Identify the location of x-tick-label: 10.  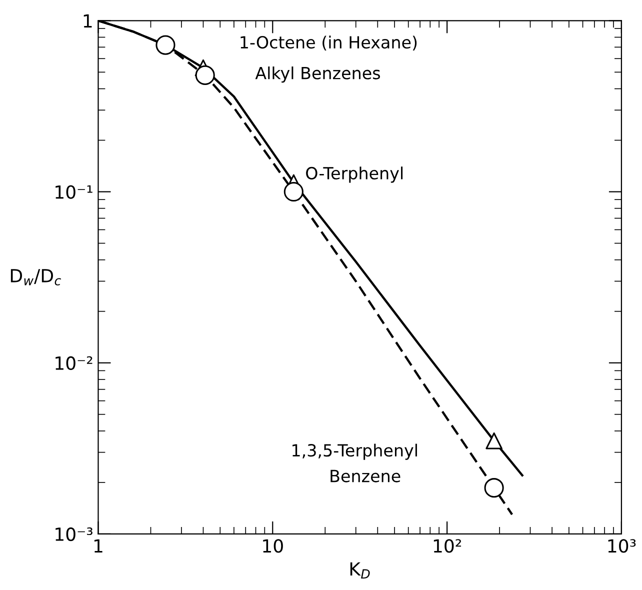
(273, 546).